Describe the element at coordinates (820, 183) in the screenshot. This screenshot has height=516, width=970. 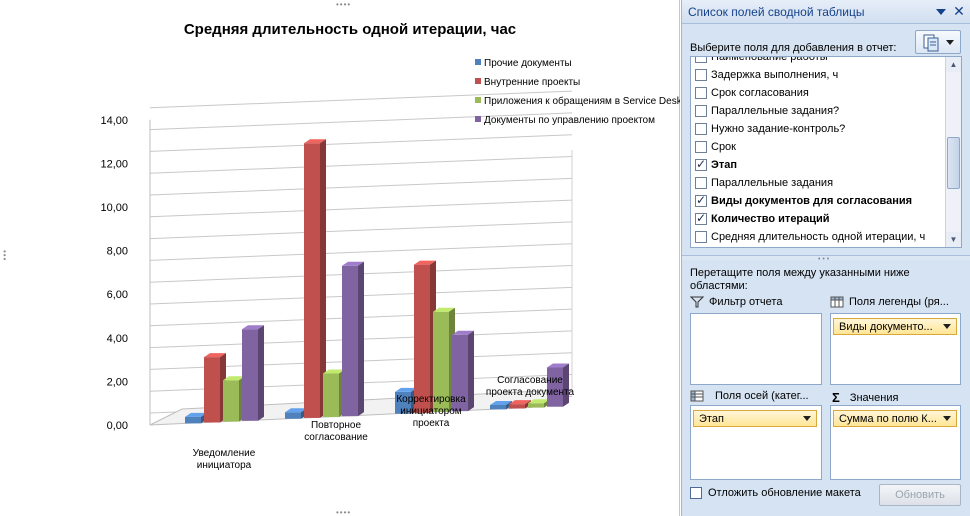
I see `field-item: Параллельные задания` at that location.